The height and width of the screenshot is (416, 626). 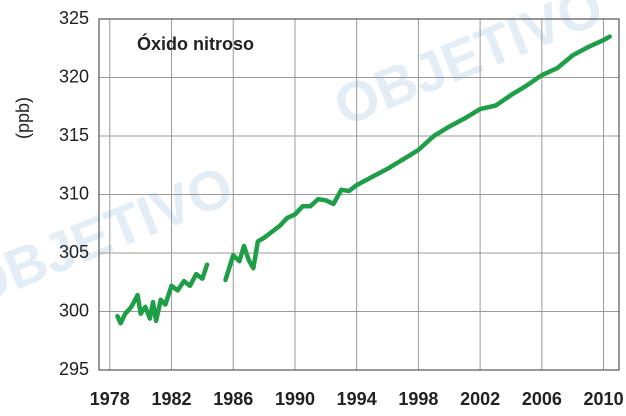 I want to click on x-tick-label: 1978, so click(x=110, y=399).